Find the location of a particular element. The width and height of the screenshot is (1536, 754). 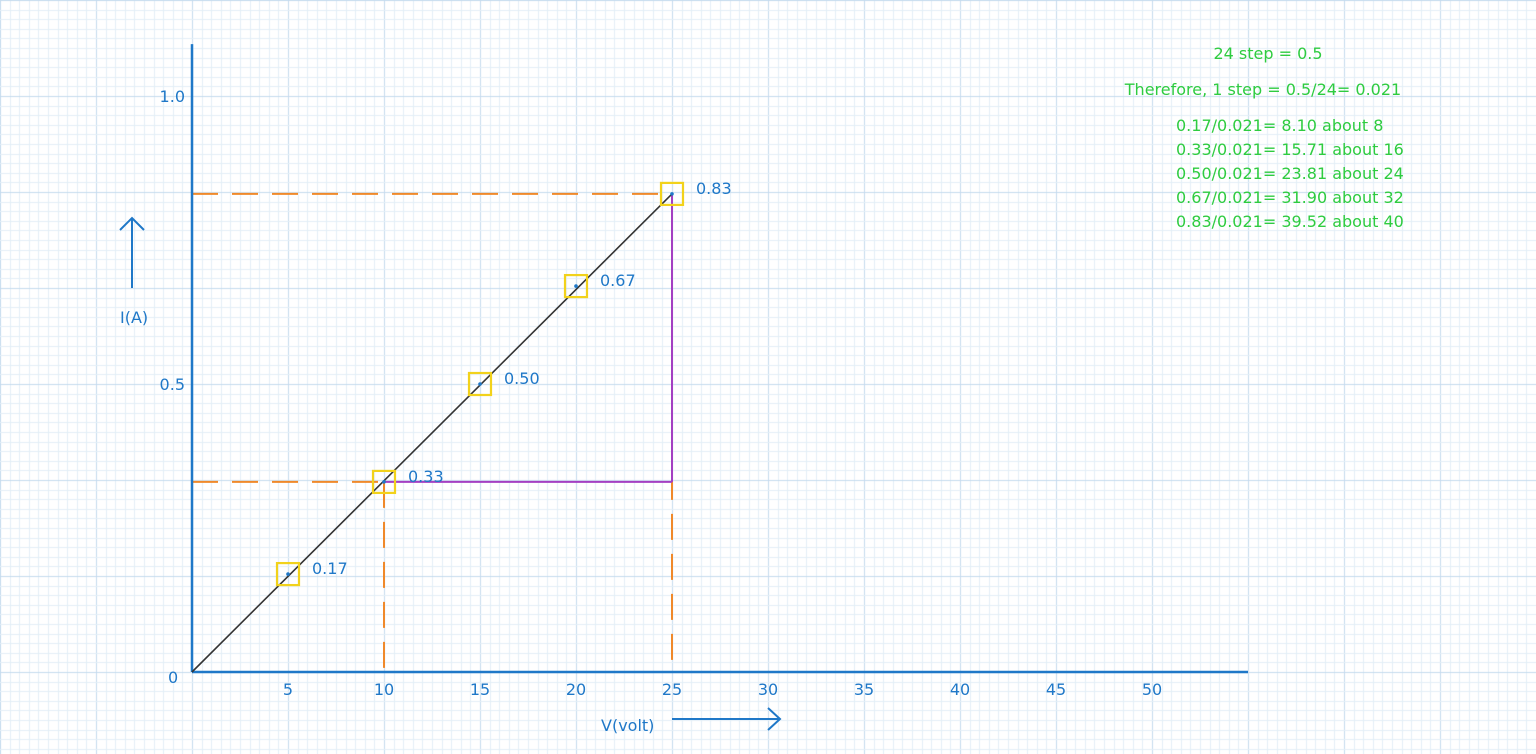

marker-0.33 is located at coordinates (384, 482).